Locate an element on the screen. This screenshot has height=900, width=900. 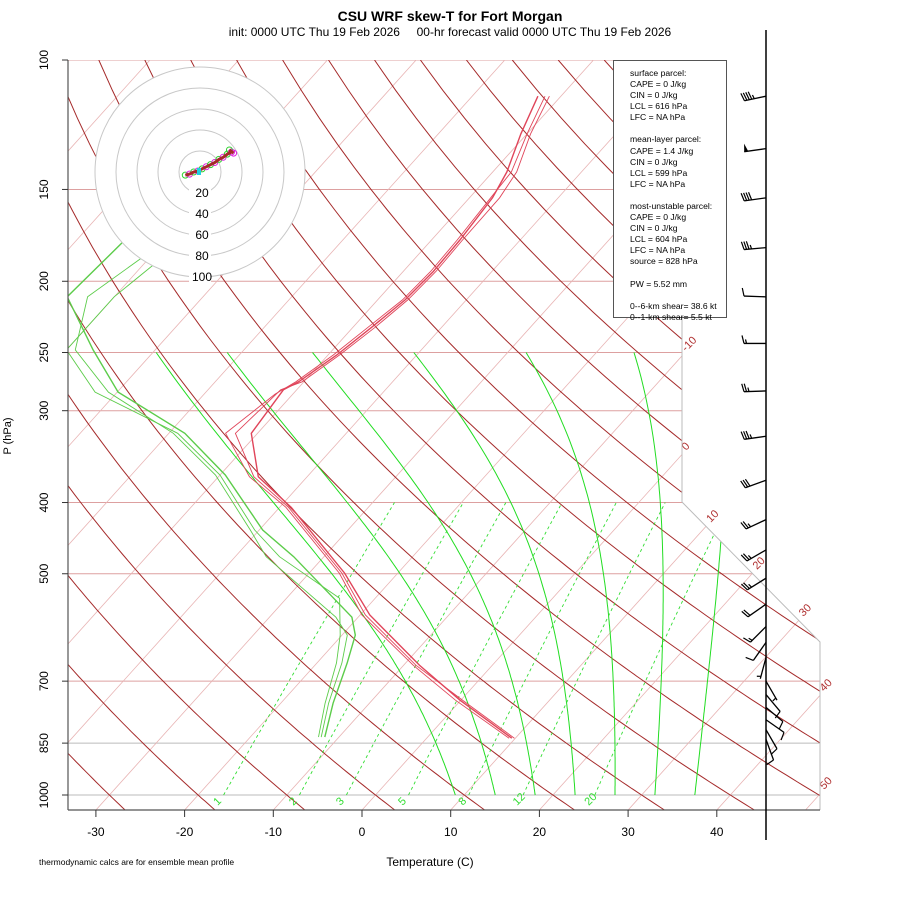
info-line: LCL = 604 hPa is located at coordinates (659, 239).